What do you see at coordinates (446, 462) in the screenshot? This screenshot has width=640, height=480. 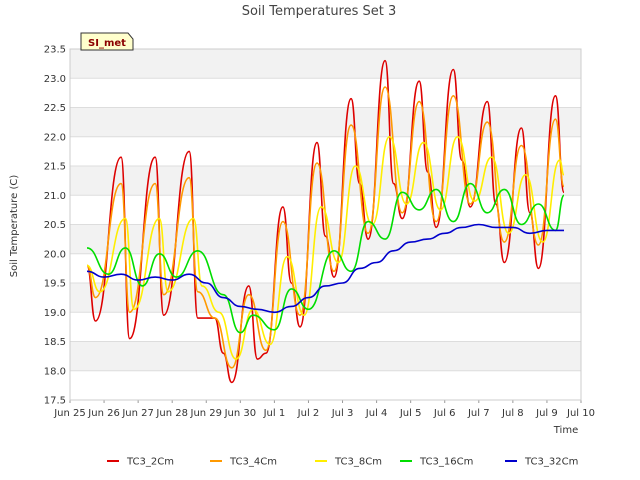 I see `legend-label: TC3_16Cm` at bounding box center [446, 462].